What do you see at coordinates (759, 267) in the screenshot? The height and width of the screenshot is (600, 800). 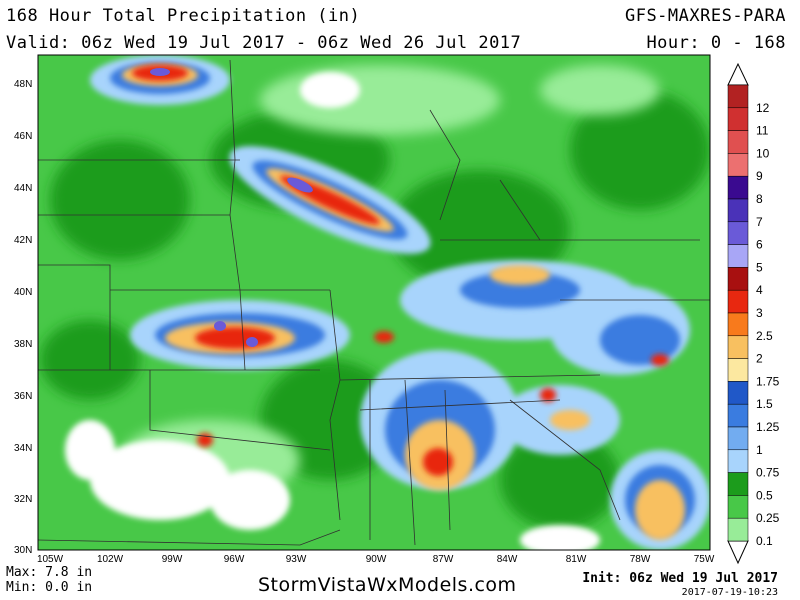 I see `legend-label: 5` at bounding box center [759, 267].